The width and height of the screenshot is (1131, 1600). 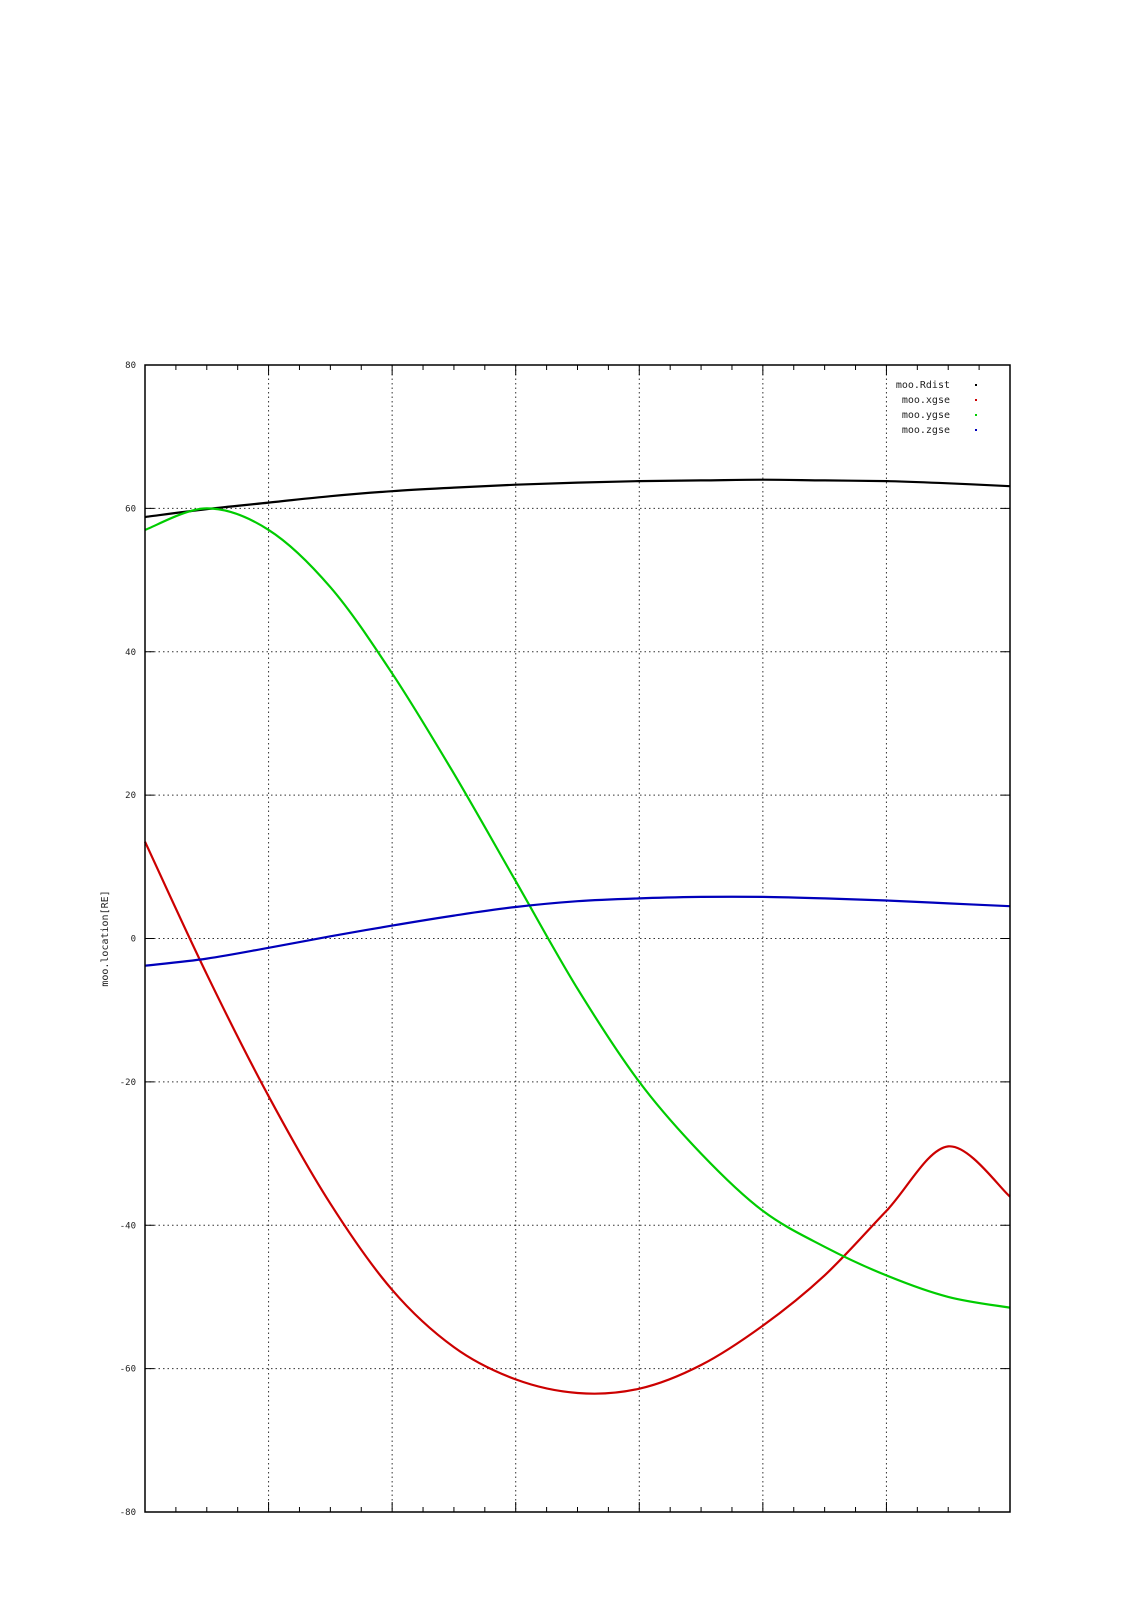 What do you see at coordinates (128, 1083) in the screenshot?
I see `y-tick-label: -20` at bounding box center [128, 1083].